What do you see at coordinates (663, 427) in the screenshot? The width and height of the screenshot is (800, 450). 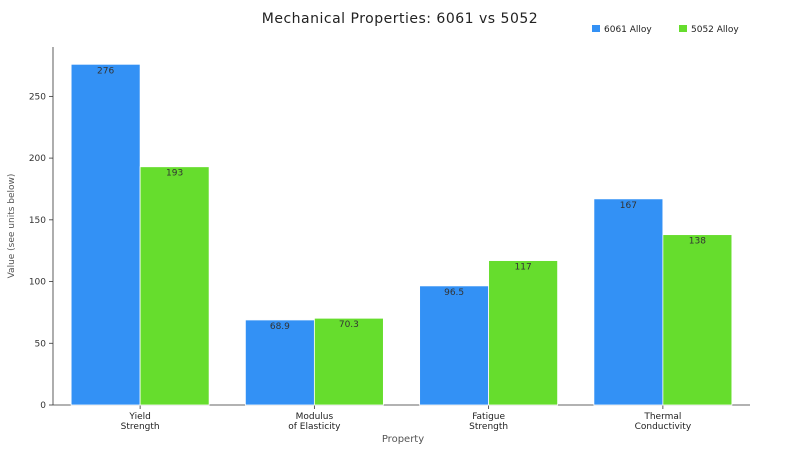 I see `x-tick-label: Conductivity` at bounding box center [663, 427].